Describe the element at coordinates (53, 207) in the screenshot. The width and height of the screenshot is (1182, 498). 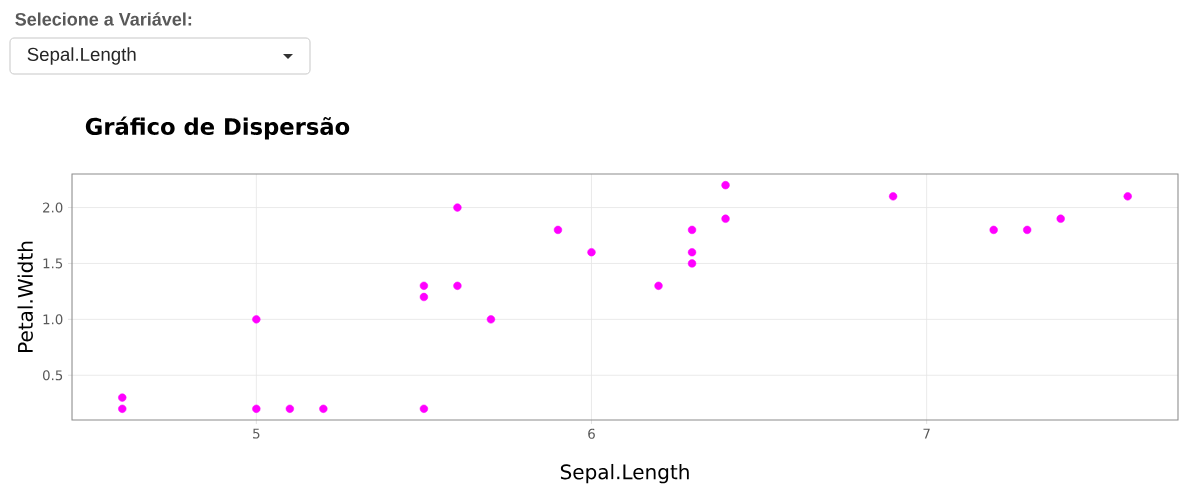
I see `y-tick-label: 2.0` at that location.